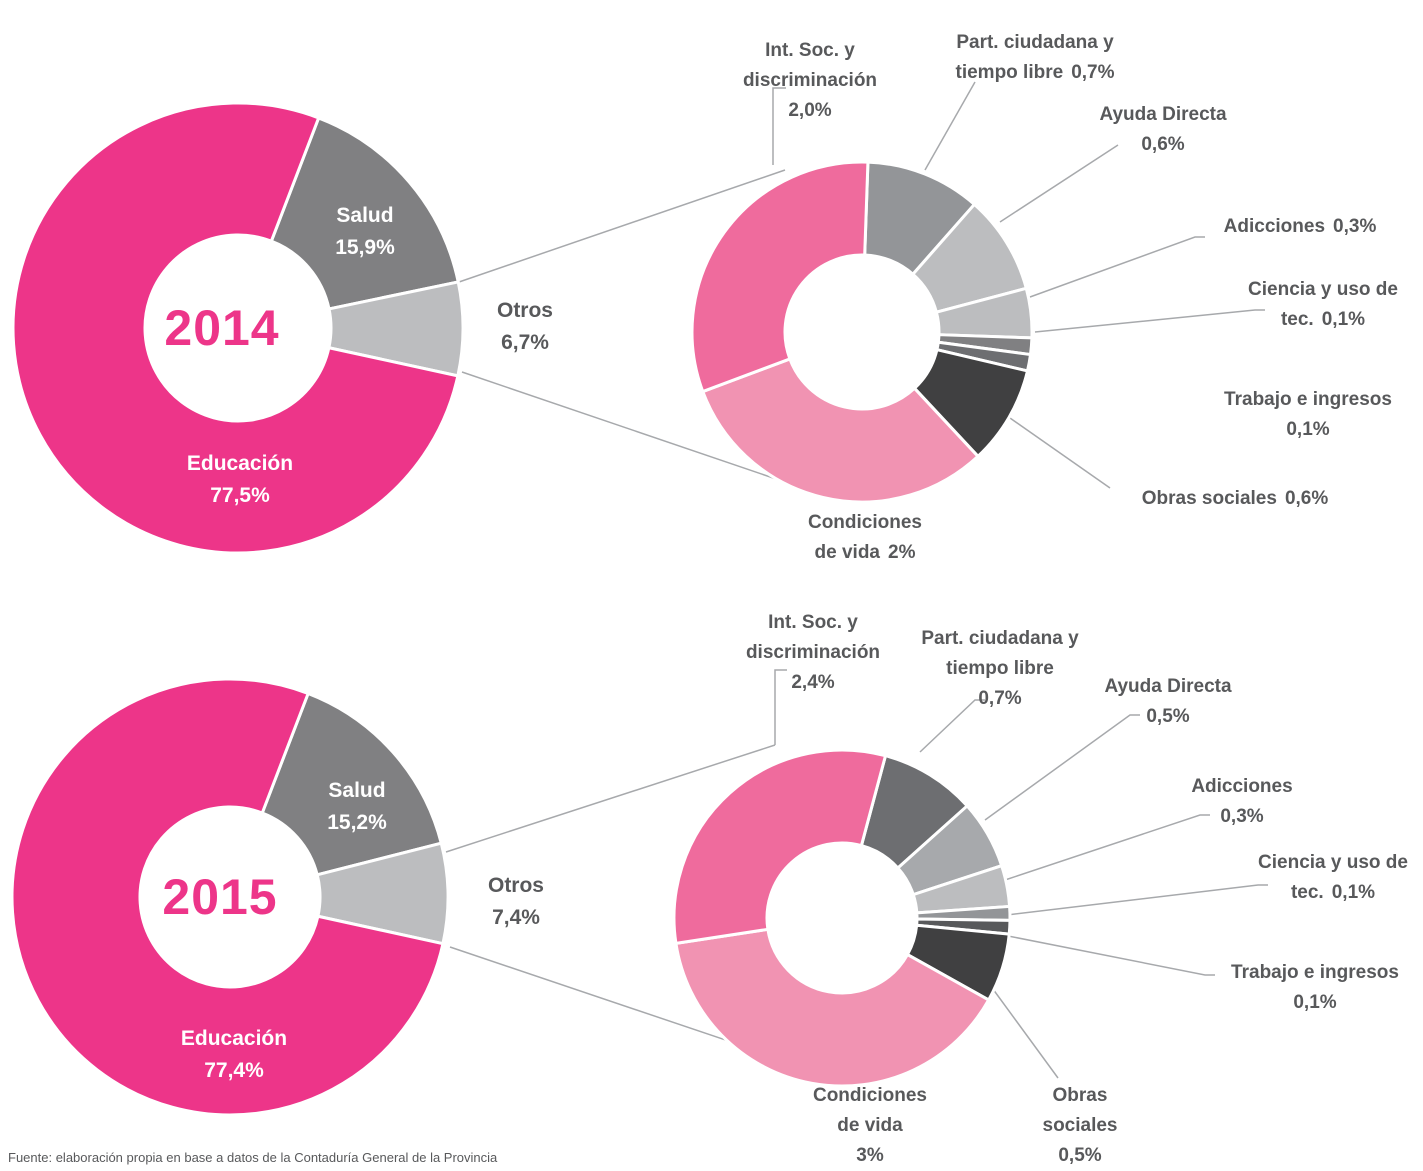  Describe the element at coordinates (516, 902) in the screenshot. I see `slice-label: Otros 7,4%` at that location.